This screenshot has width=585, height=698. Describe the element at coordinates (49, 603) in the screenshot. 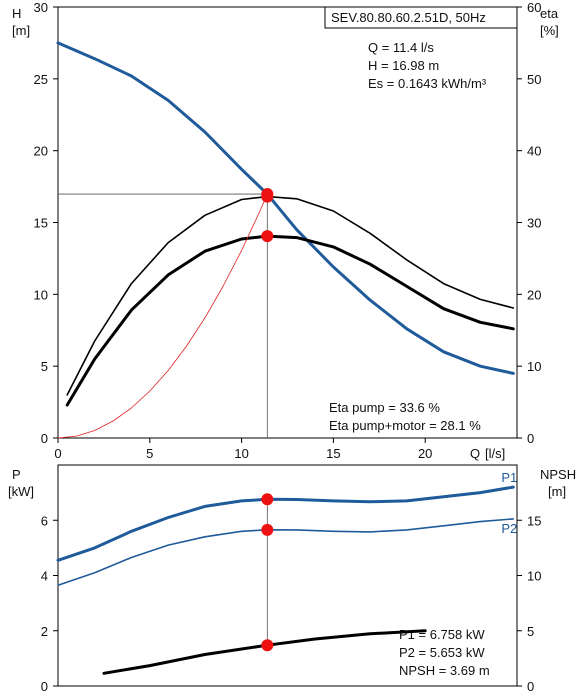

I see `bottom-left-axis-ticks: 0 2 4 6` at that location.